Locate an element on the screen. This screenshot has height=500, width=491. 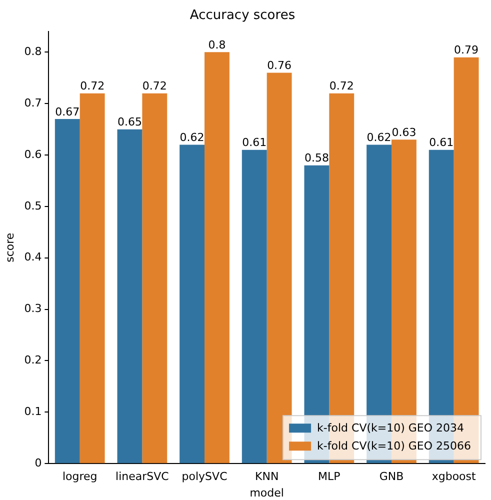
y-tick-label: 0.1 is located at coordinates (33, 411).